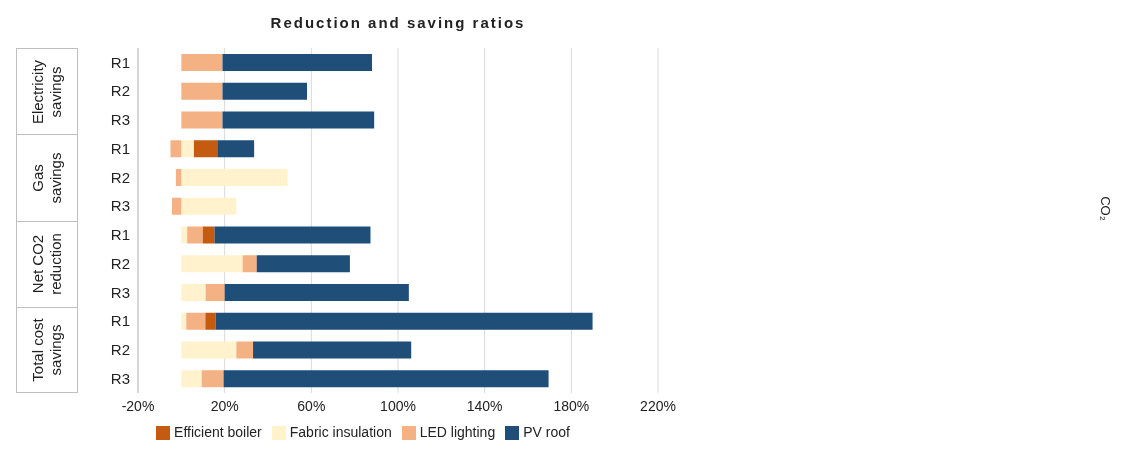  I want to click on x-tick-label: 100%, so click(398, 405).